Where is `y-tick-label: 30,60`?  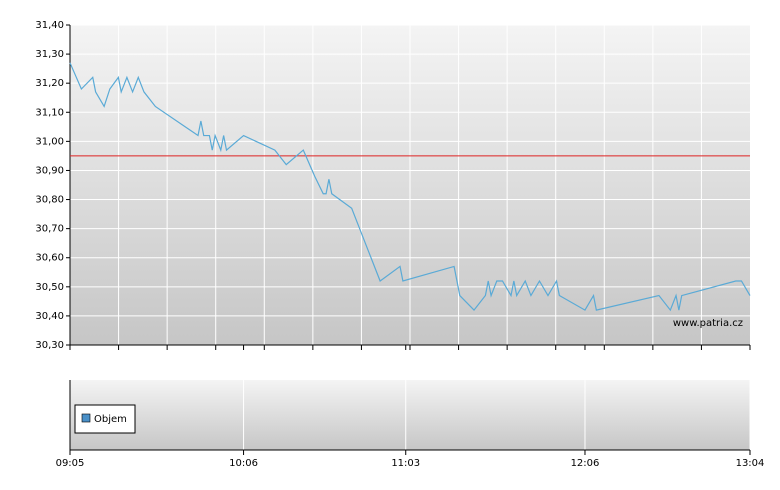 y-tick-label: 30,60 is located at coordinates (49, 258).